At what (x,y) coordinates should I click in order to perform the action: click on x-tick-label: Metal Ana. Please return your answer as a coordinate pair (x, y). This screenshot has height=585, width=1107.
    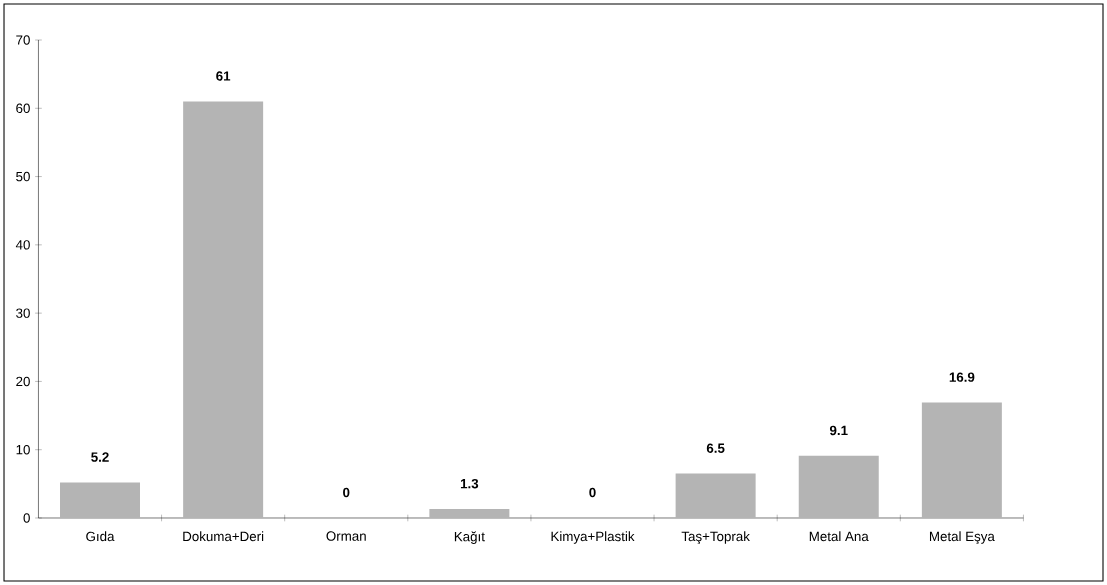
    Looking at the image, I should click on (839, 536).